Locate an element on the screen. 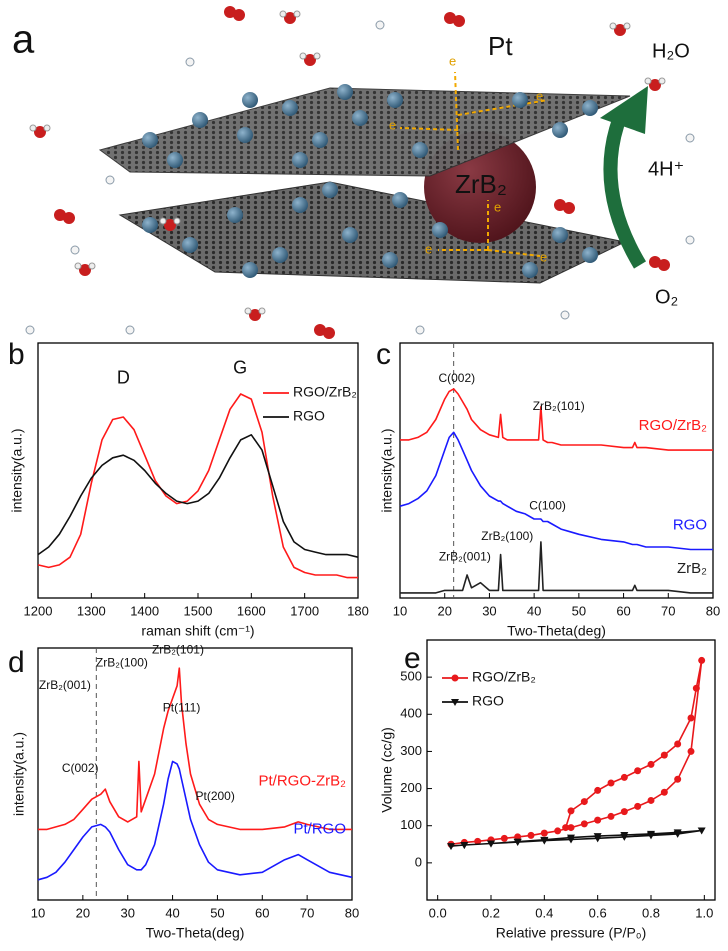 The width and height of the screenshot is (728, 951). x-tick-label: 0.8 is located at coordinates (651, 912).